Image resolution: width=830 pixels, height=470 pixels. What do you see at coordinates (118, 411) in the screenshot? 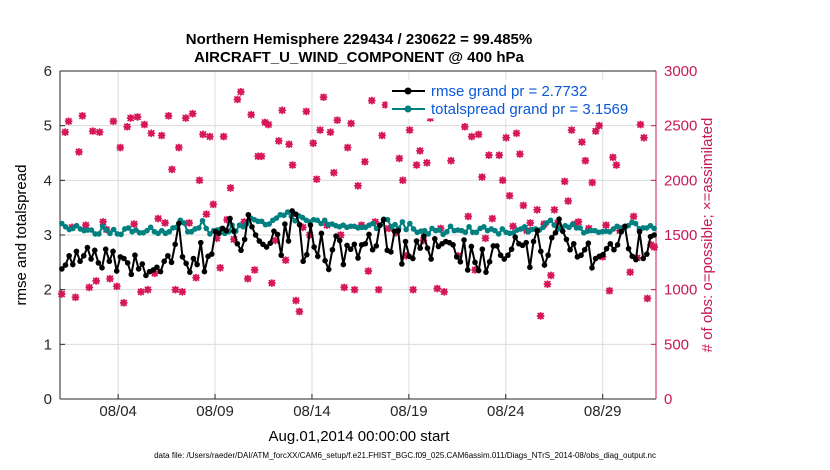
I see `x-tick-label: 08/04` at bounding box center [118, 411].